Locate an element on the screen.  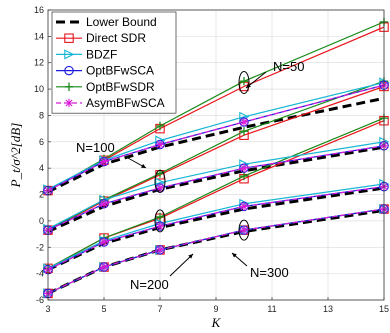
y-axis-label-wrap: P_t/σ^2[dB] is located at coordinates (15, 156).